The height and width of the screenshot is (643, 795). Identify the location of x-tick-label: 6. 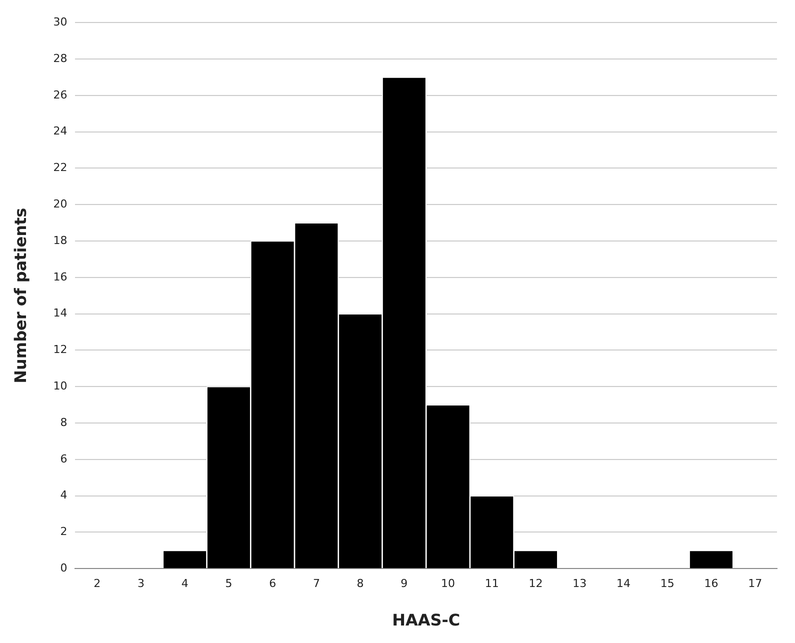
(272, 583).